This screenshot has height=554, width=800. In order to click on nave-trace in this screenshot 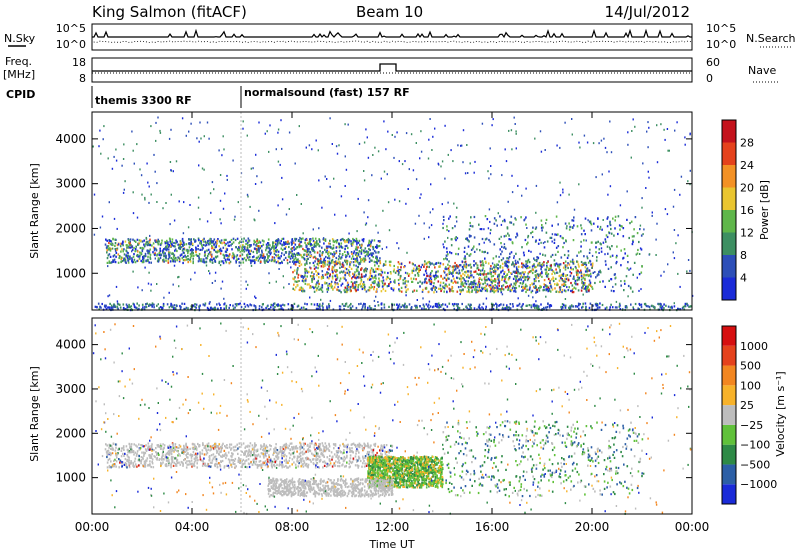, I will do `click(392, 67)`.